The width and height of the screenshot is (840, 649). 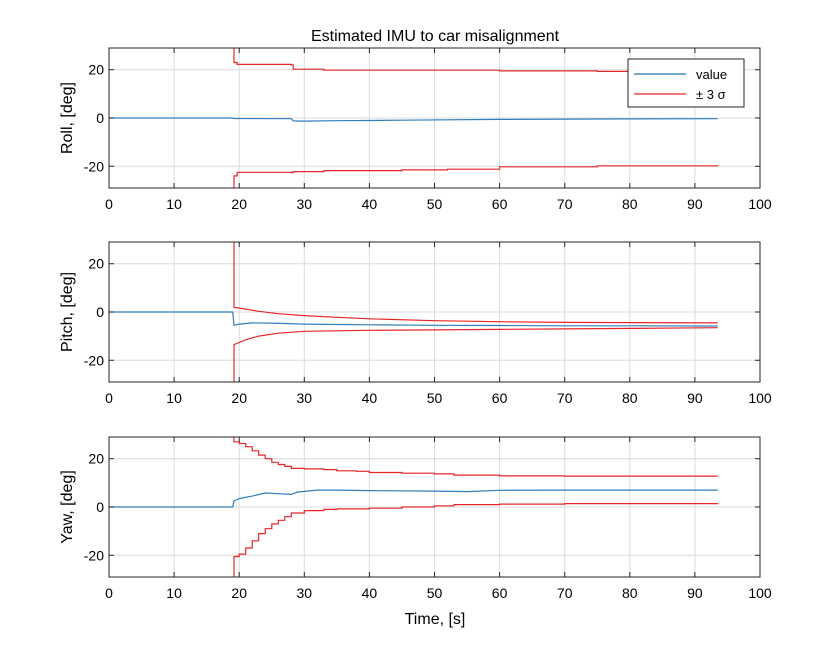 I want to click on legend: value ± 3 σ, so click(x=686, y=83).